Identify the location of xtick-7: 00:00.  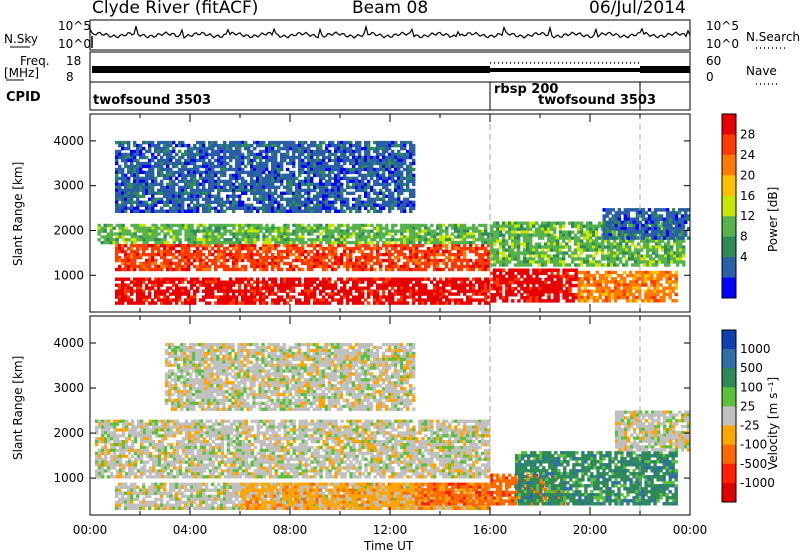
(690, 530).